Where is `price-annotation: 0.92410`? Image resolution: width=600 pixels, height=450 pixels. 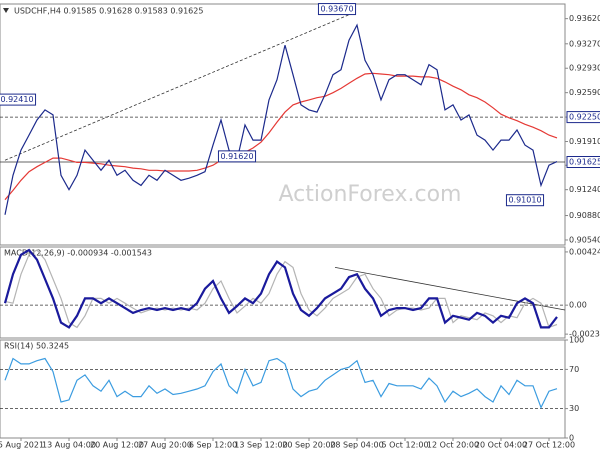
price-annotation: 0.92410 is located at coordinates (16, 99).